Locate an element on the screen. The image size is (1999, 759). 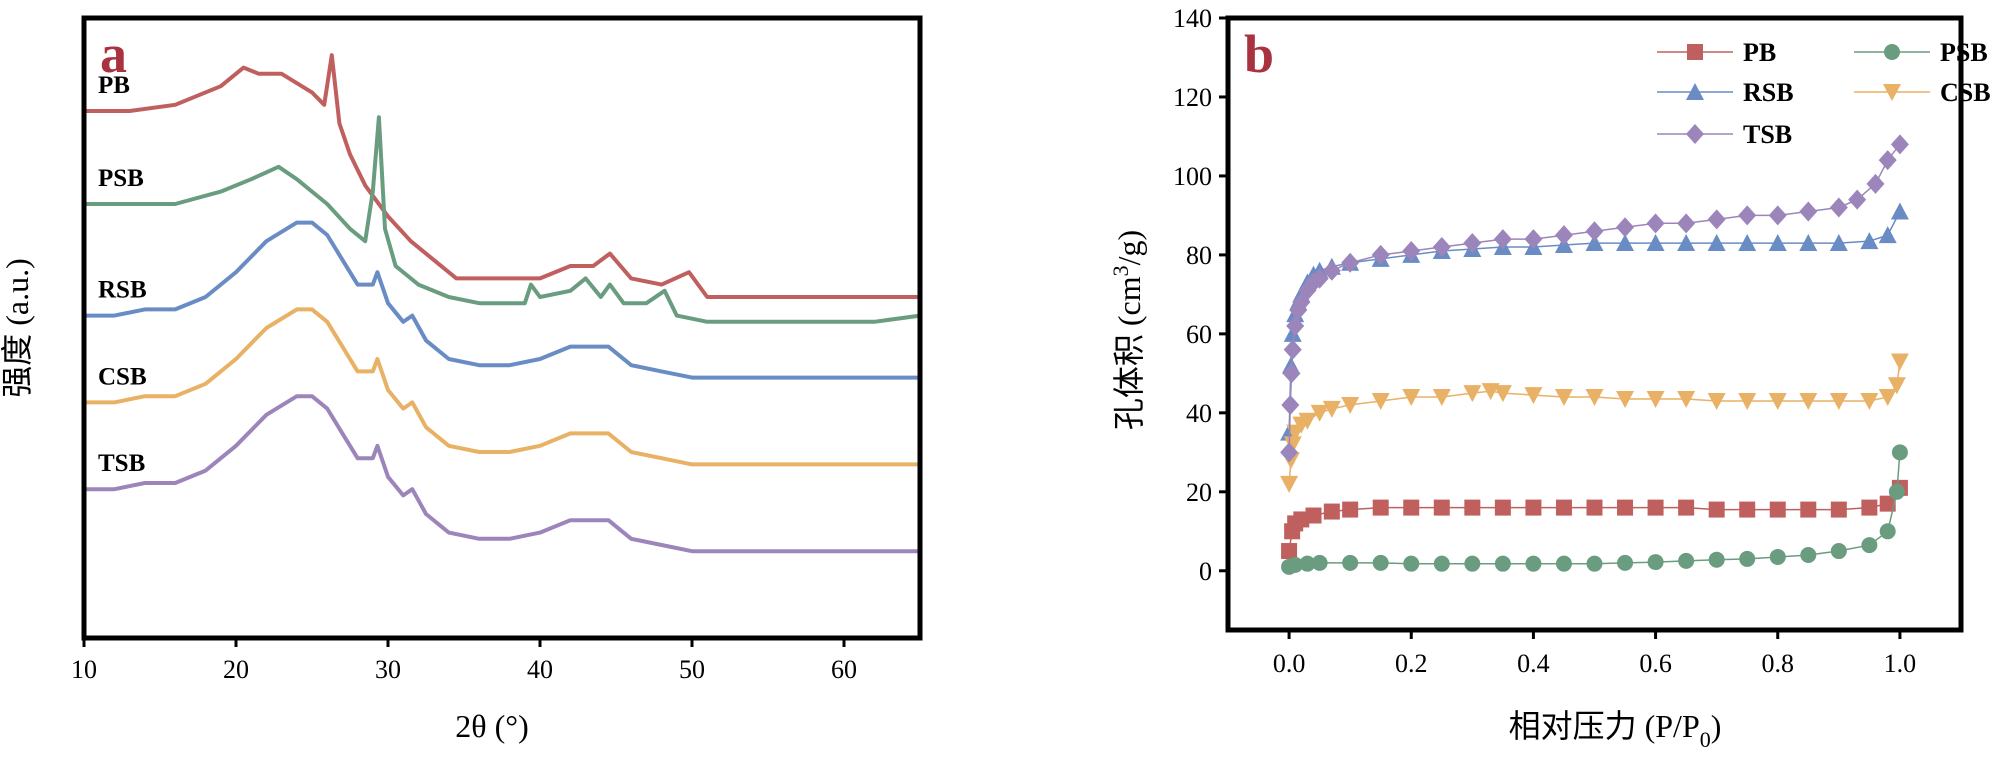
panel-b-y-ticks: 0 20 40 60 80 100 120 140 is located at coordinates (1200, 295).